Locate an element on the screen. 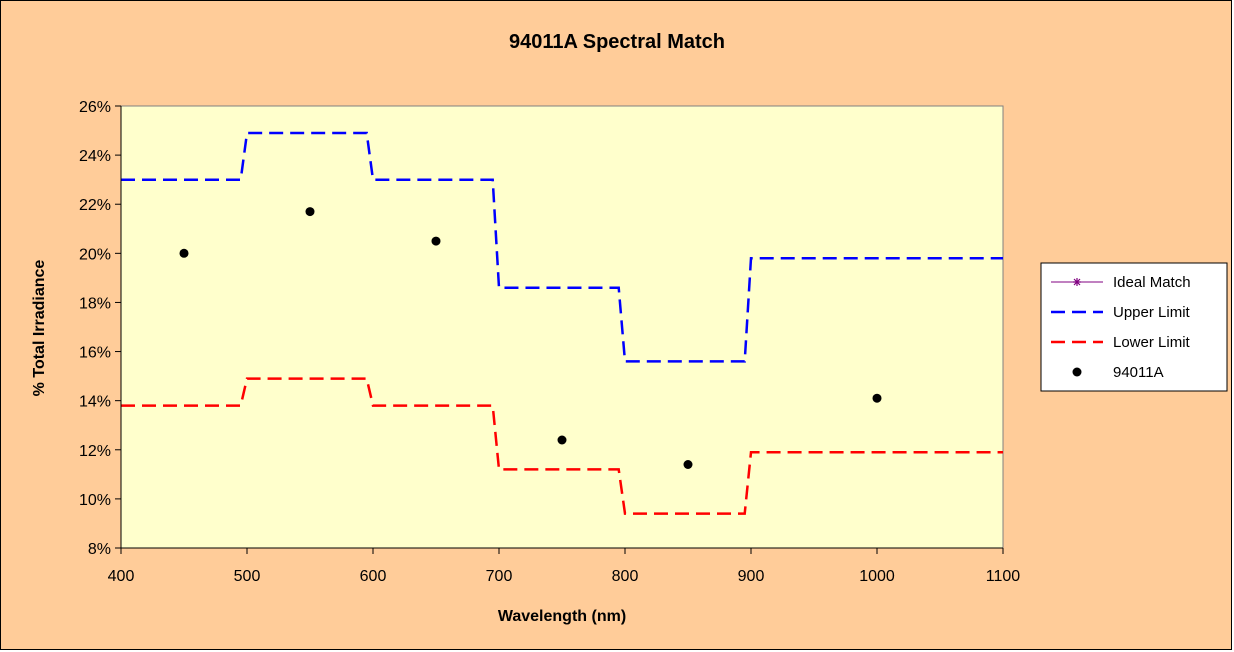 Image resolution: width=1234 pixels, height=652 pixels. y-tick-label: 20% is located at coordinates (95, 254).